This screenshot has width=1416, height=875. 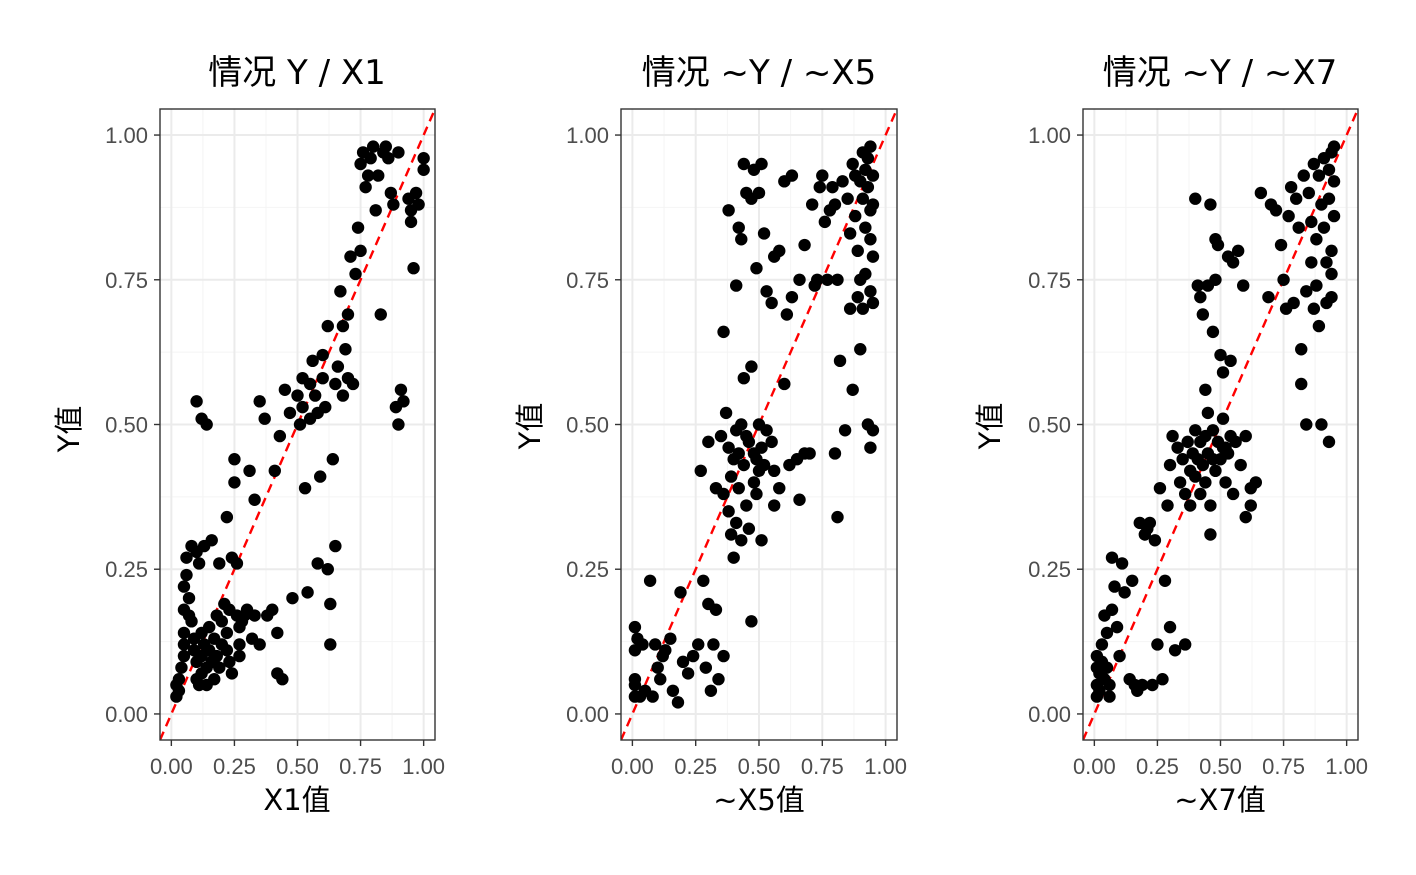 What do you see at coordinates (759, 73) in the screenshot?
I see `panel-title: 情况 ~Y / ~X5` at bounding box center [759, 73].